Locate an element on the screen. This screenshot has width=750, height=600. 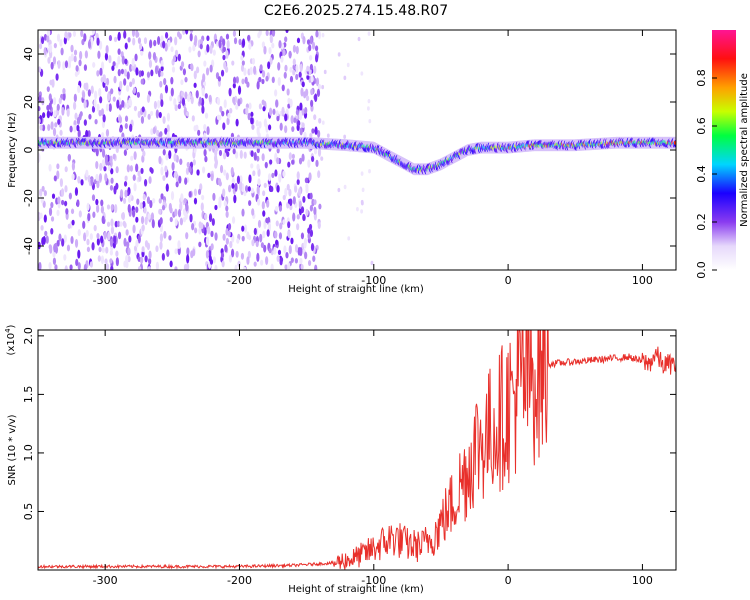
x-tick-label: 0 is located at coordinates (508, 580).